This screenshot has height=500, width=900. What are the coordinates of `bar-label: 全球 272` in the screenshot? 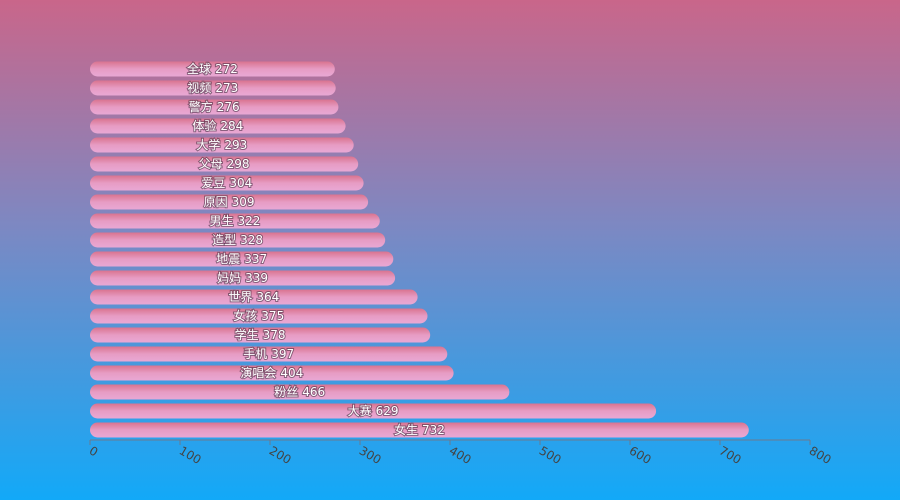 It's located at (212, 68).